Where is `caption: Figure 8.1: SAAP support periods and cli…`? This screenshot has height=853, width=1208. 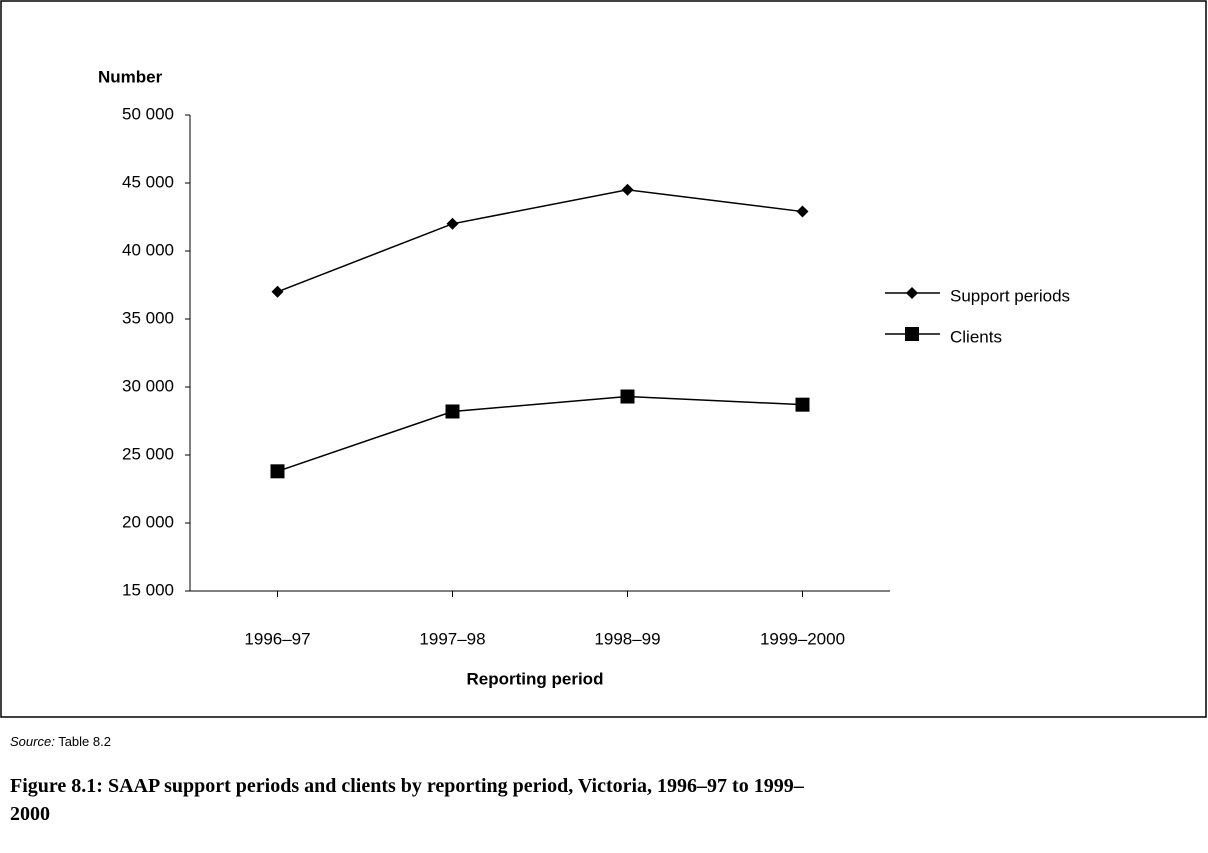 caption: Figure 8.1: SAAP support periods and cli… is located at coordinates (407, 800).